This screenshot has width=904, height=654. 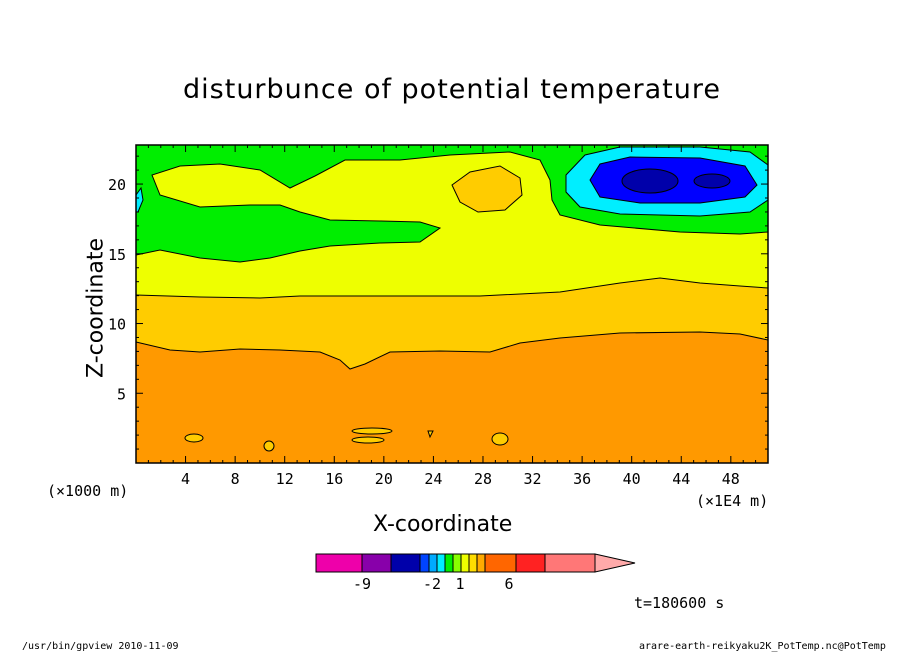 I want to click on x-tick-label: 20, so click(x=384, y=479).